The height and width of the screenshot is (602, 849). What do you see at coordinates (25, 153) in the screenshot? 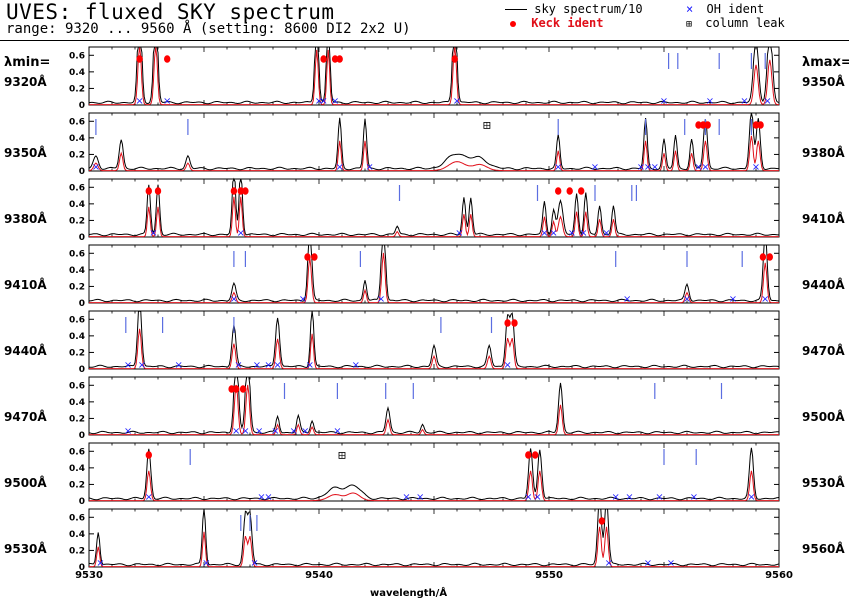
I see `lambda-min-label: 9350Å` at bounding box center [25, 153].